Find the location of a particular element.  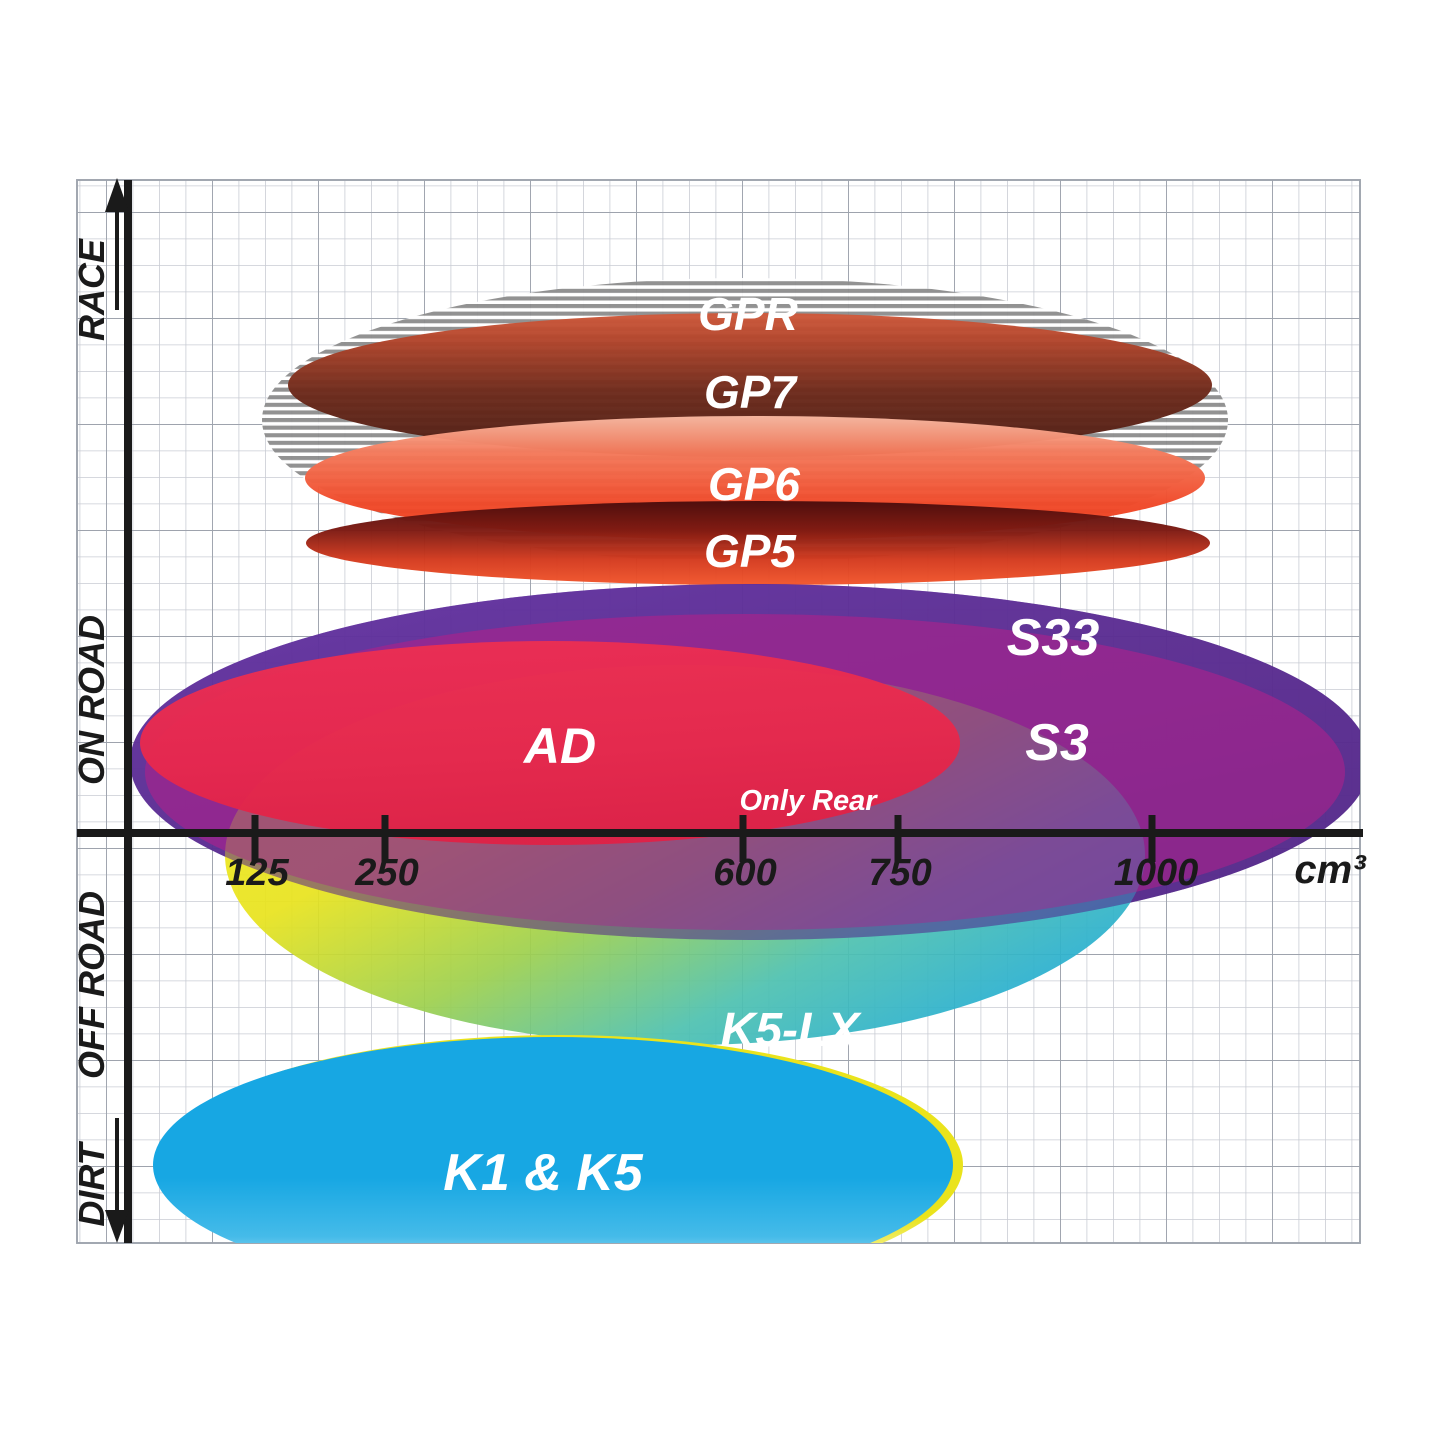

x-axis-unit-label: cm³ is located at coordinates (1330, 870).